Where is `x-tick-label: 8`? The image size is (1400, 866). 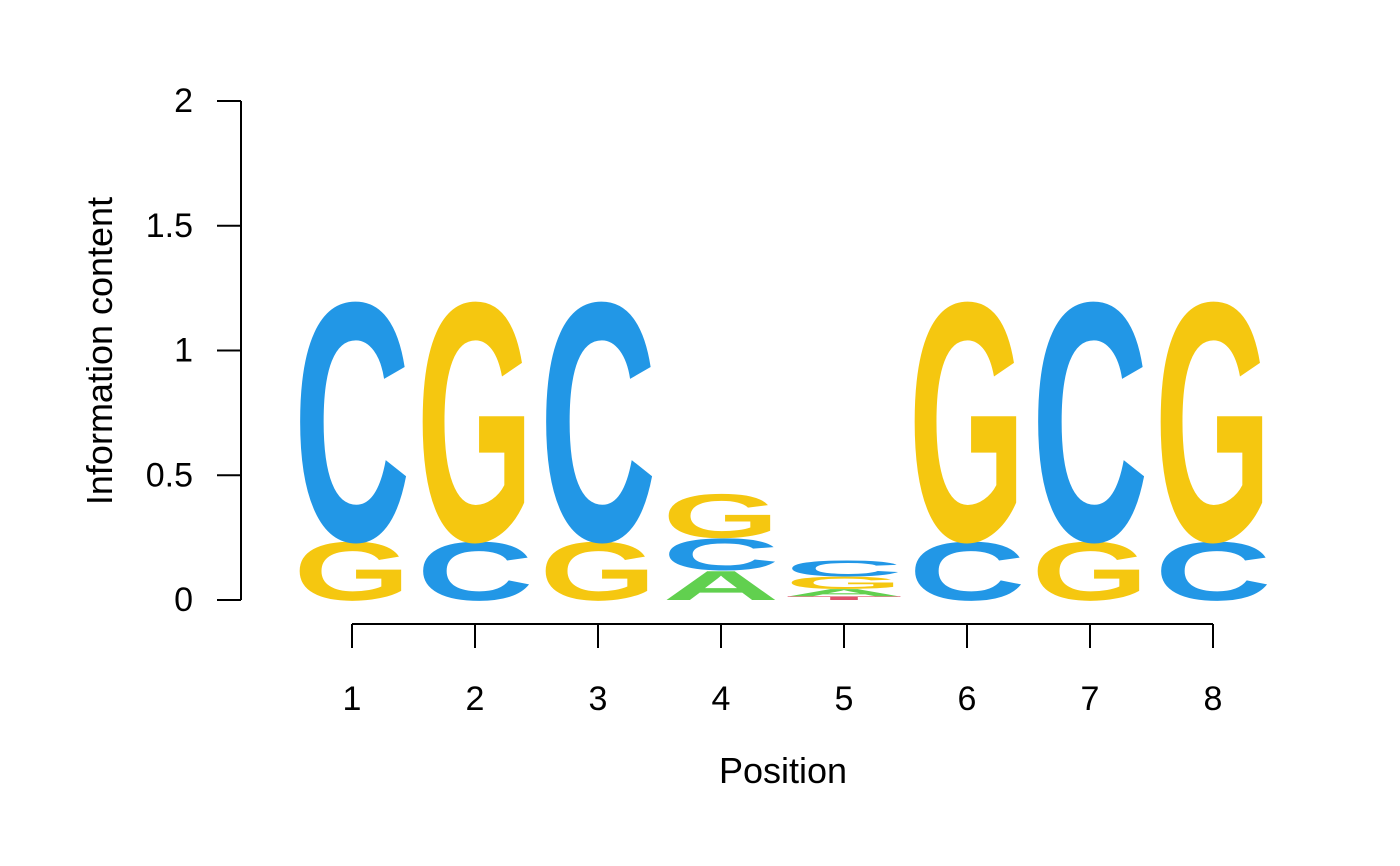 x-tick-label: 8 is located at coordinates (1213, 699).